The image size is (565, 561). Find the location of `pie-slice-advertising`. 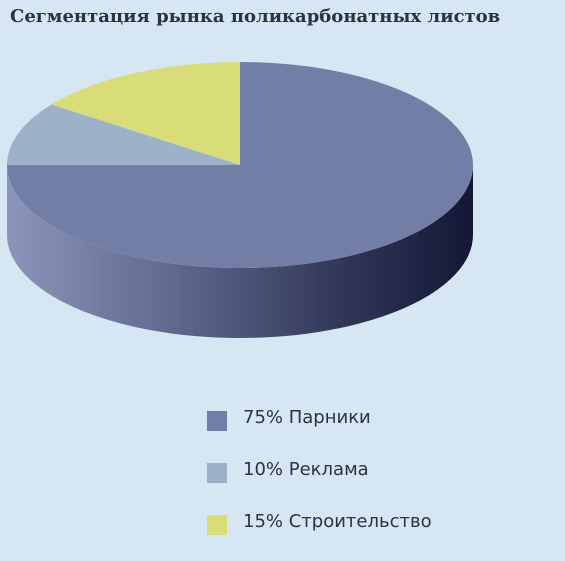

pie-slice-advertising is located at coordinates (123, 134).